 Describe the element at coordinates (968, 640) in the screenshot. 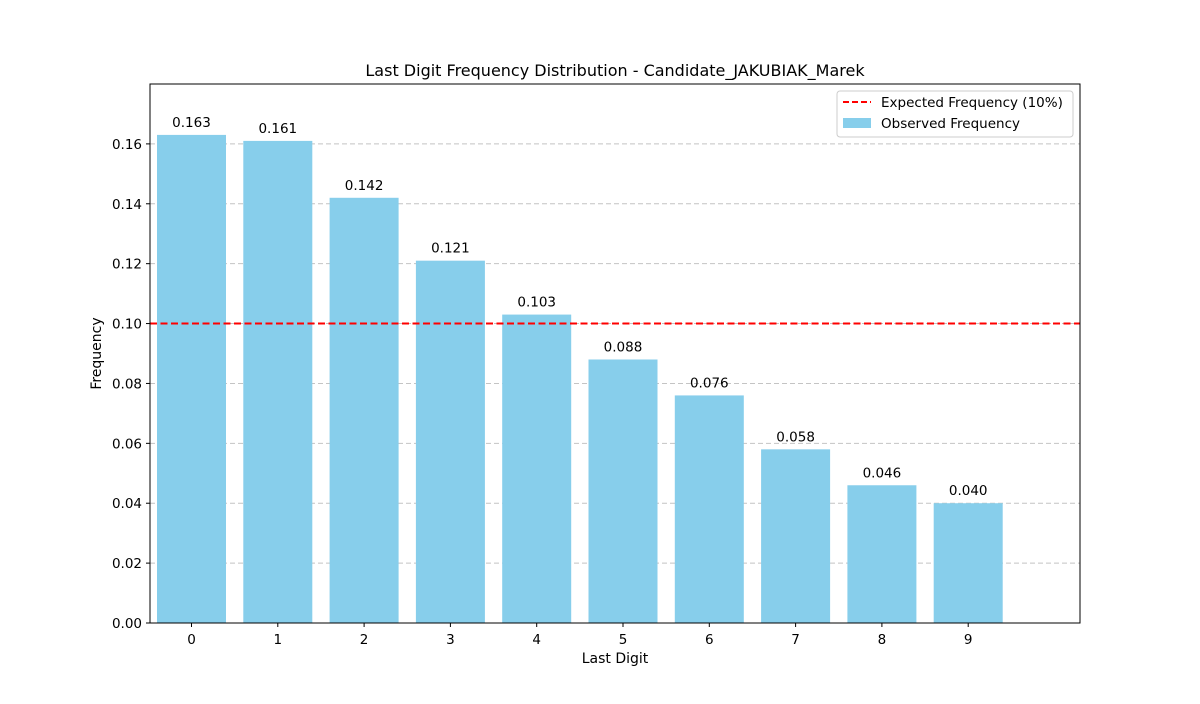

I see `x-tick-label: 9` at that location.